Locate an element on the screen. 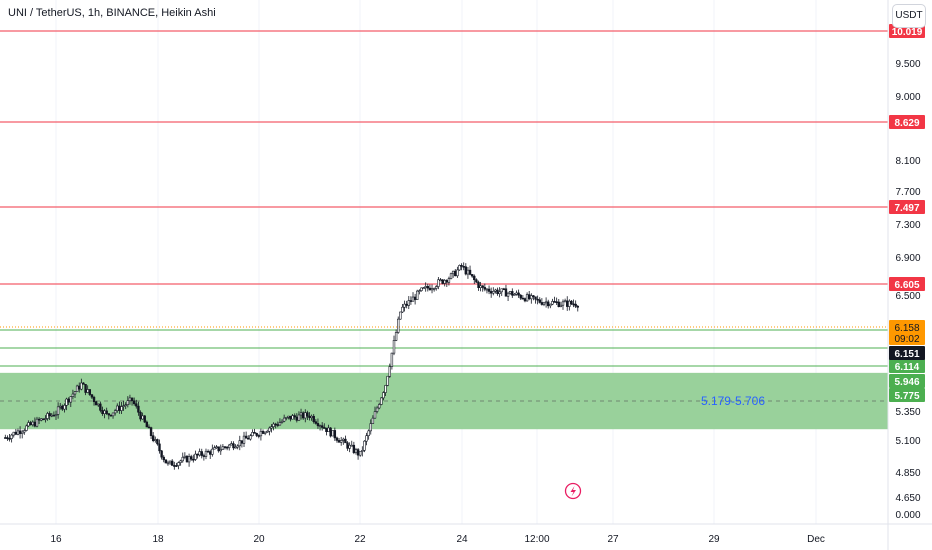 This screenshot has width=932, height=550. y-tick-label: 4.650 is located at coordinates (907, 498).